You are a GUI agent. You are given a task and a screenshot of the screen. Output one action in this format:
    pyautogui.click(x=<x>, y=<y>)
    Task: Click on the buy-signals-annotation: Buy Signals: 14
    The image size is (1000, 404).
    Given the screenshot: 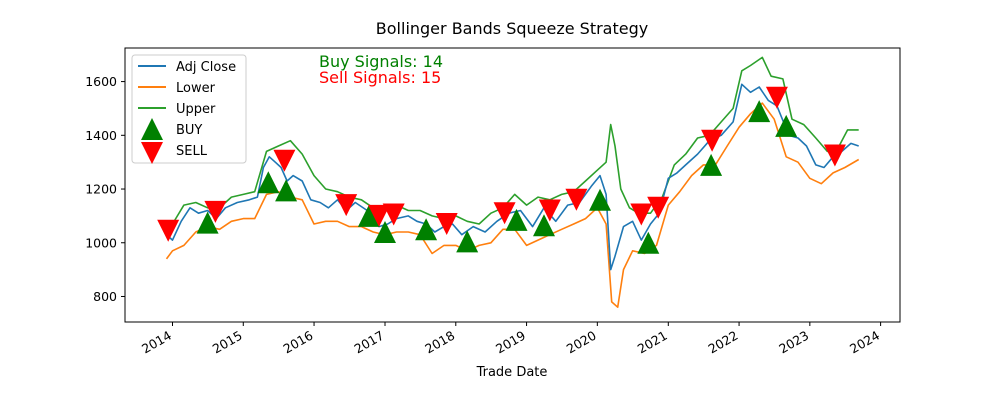 What is the action you would take?
    pyautogui.click(x=381, y=61)
    